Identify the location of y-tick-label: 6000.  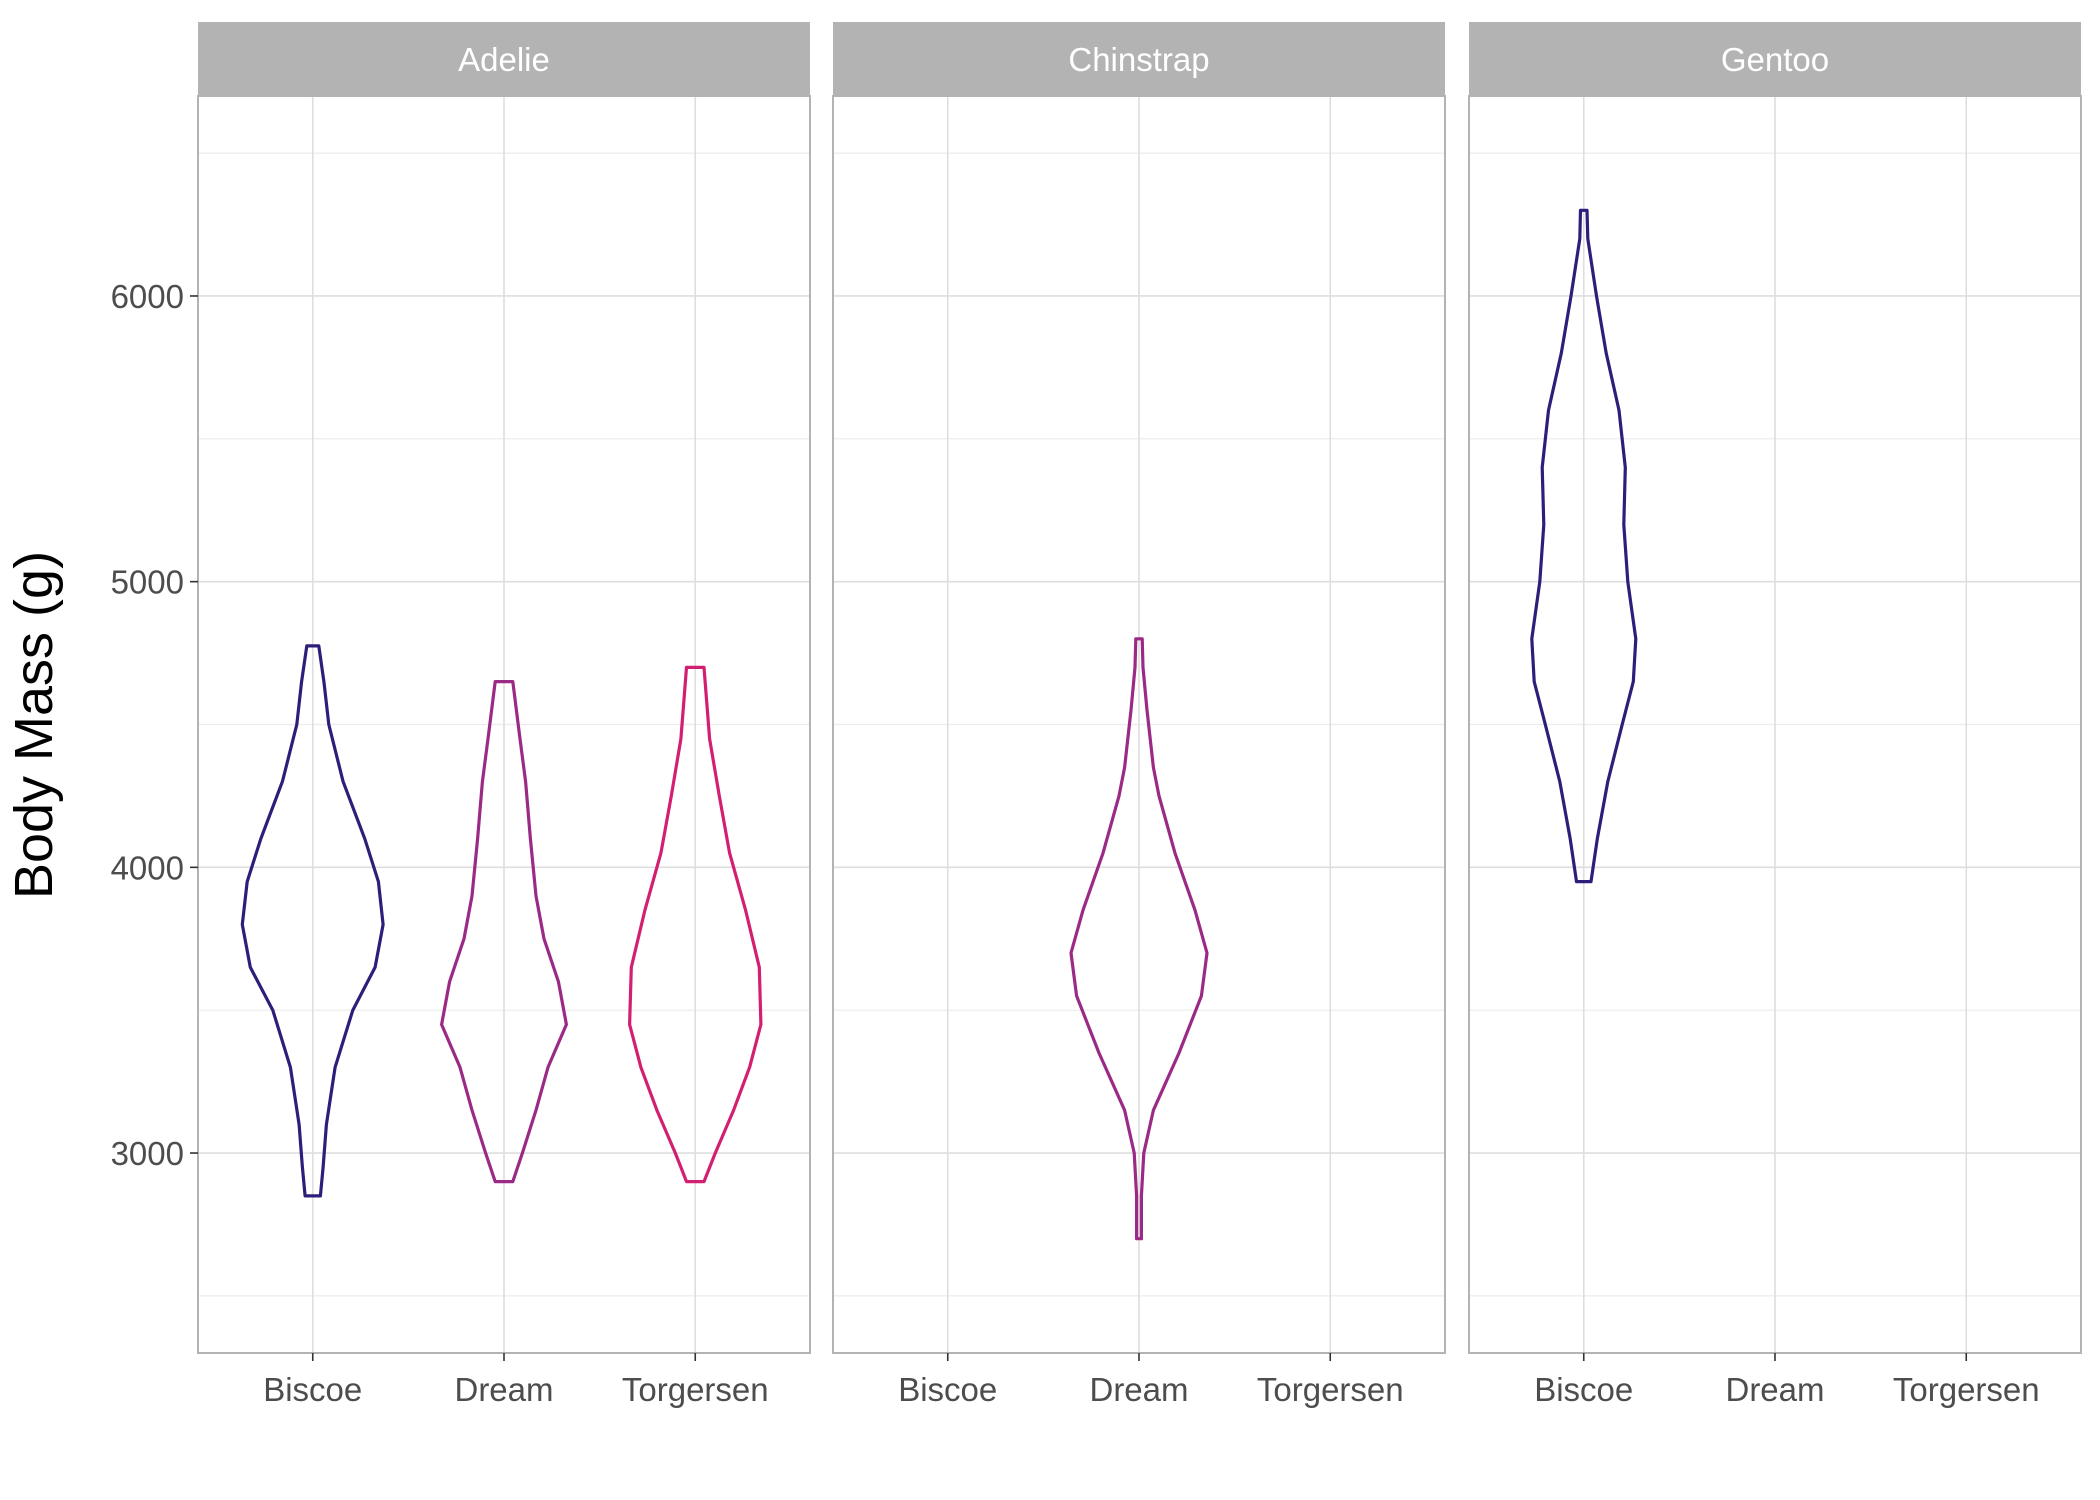
(147, 296).